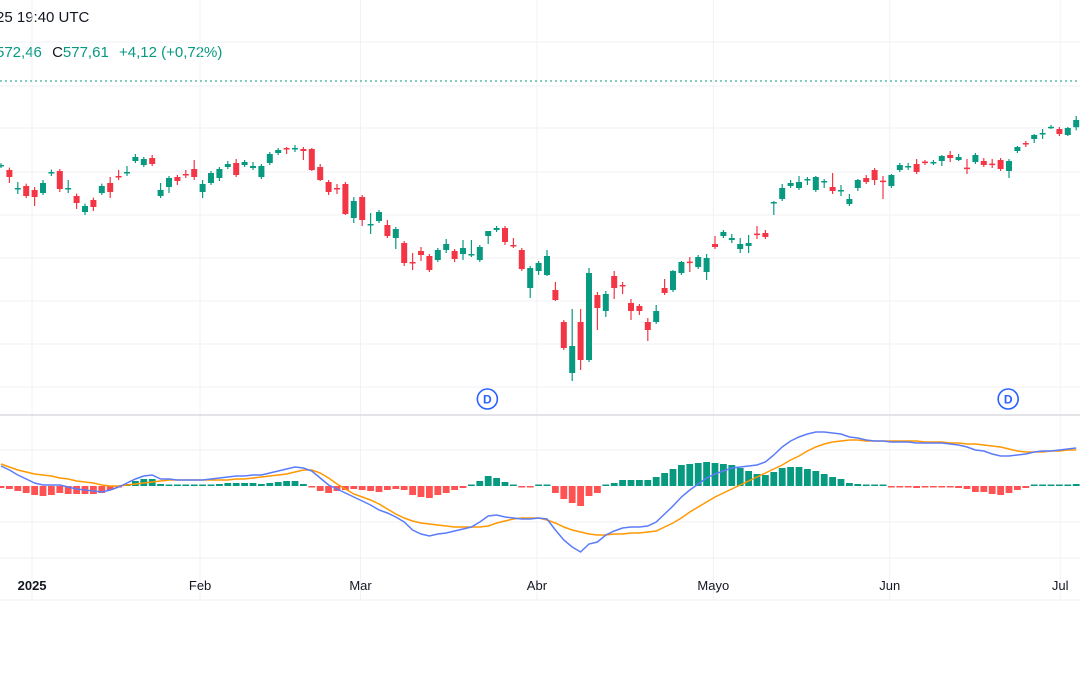  Describe the element at coordinates (45, 17) in the screenshot. I see `bar-datetime: 25 19:40 UTC` at that location.